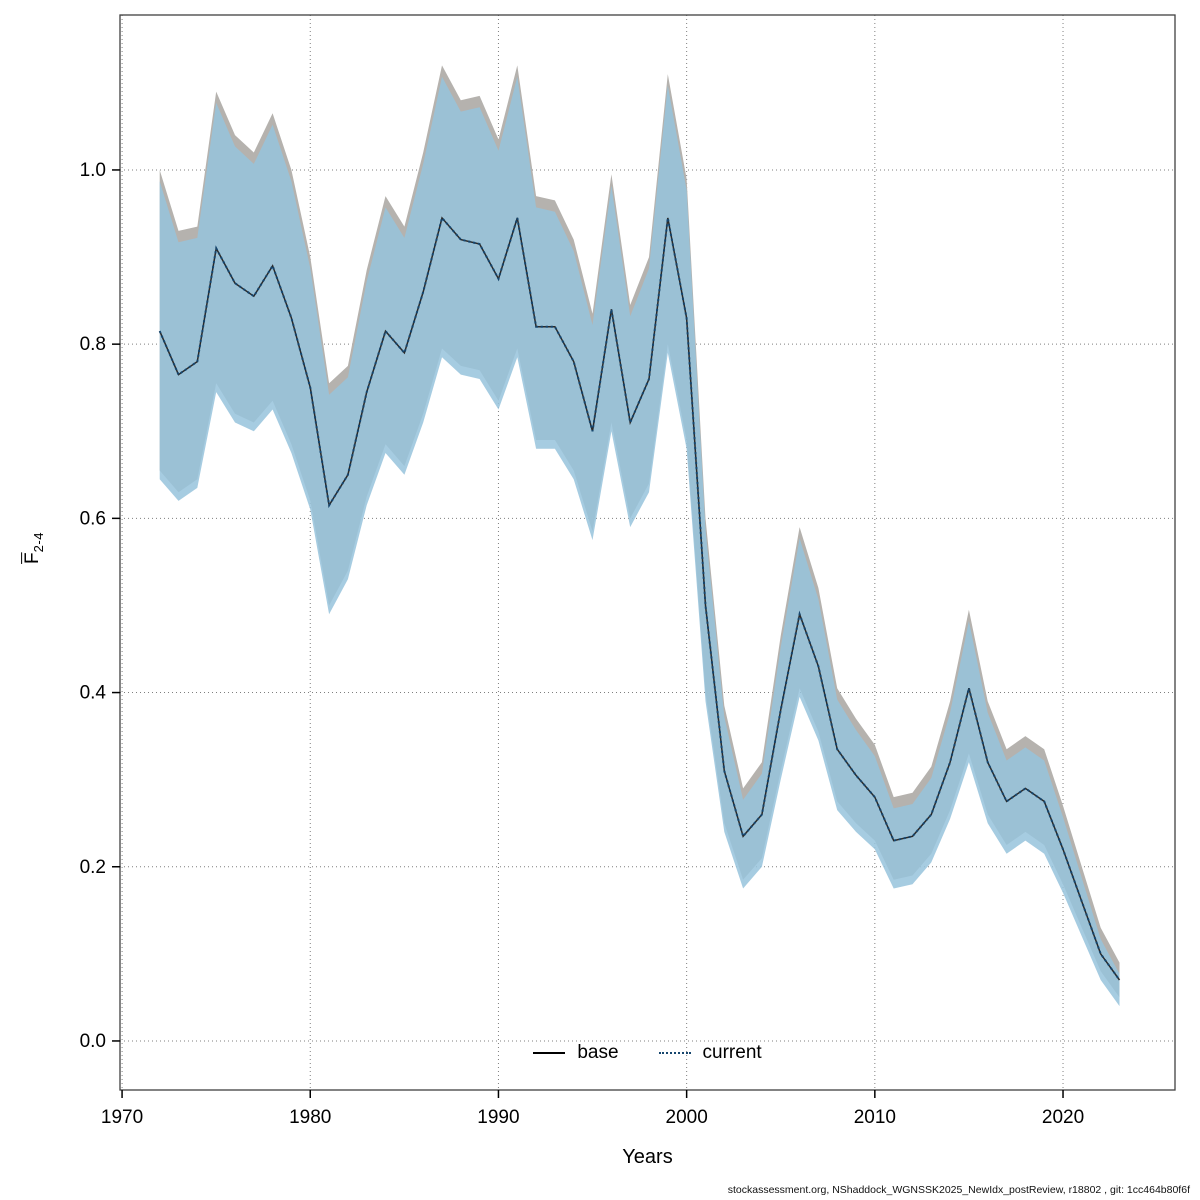 The image size is (1200, 1200). What do you see at coordinates (647, 1157) in the screenshot?
I see `x-axis-label: Years` at bounding box center [647, 1157].